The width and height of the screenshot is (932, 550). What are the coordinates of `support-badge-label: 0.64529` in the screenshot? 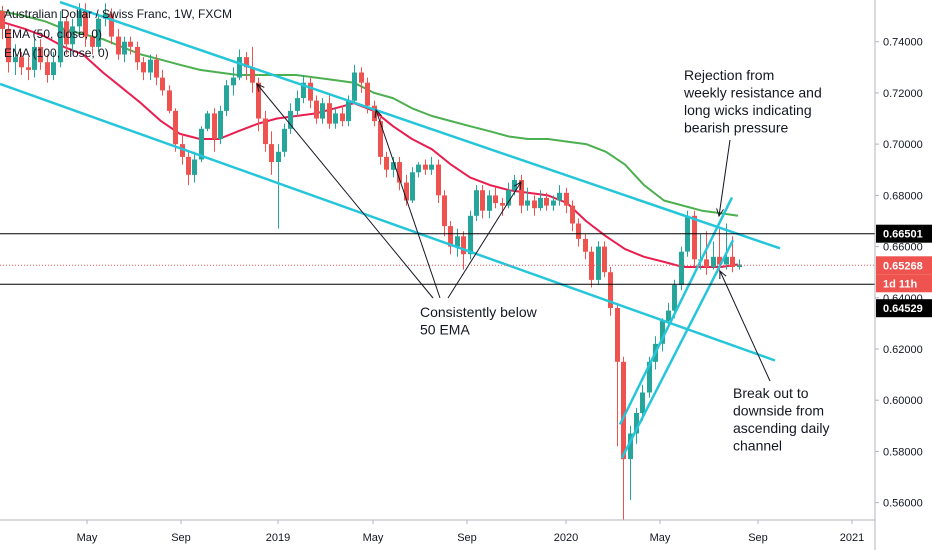 It's located at (903, 309).